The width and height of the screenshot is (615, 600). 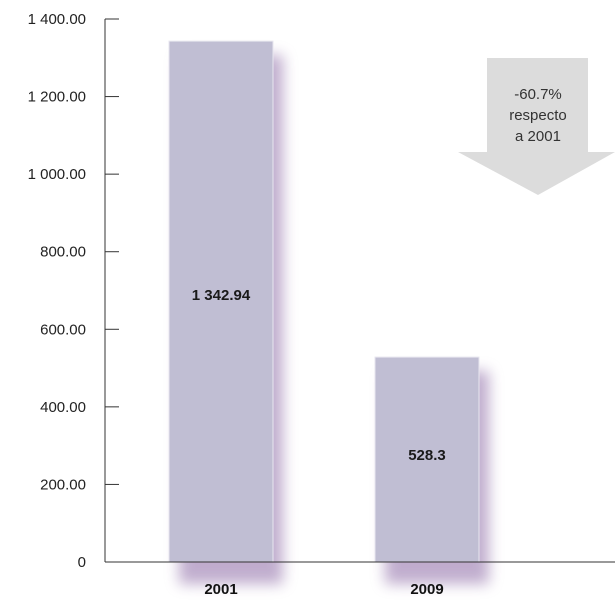 What do you see at coordinates (57, 19) in the screenshot?
I see `y-tick-label-1400: 1 400.00` at bounding box center [57, 19].